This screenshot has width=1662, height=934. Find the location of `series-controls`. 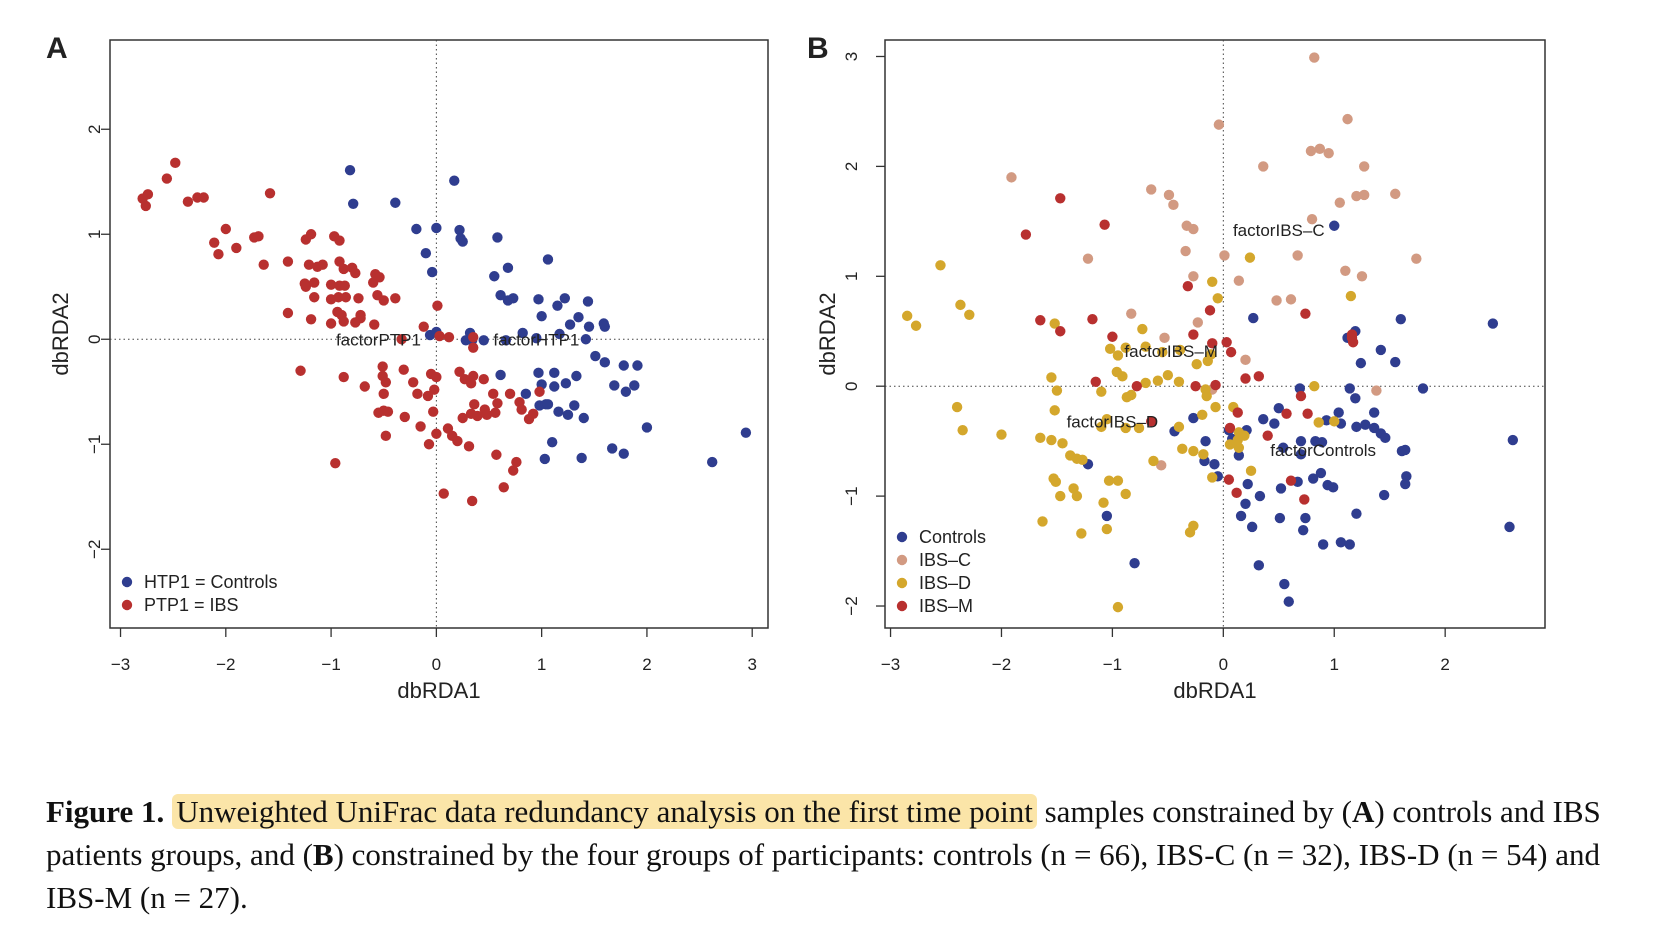

series-controls is located at coordinates (1300, 413).